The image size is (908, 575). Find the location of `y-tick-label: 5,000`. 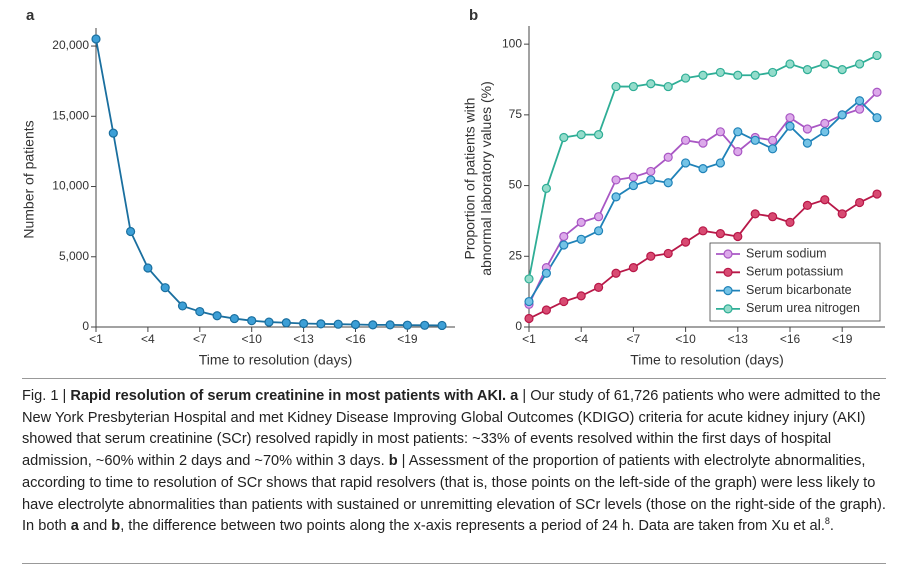

y-tick-label: 5,000 is located at coordinates (74, 256).